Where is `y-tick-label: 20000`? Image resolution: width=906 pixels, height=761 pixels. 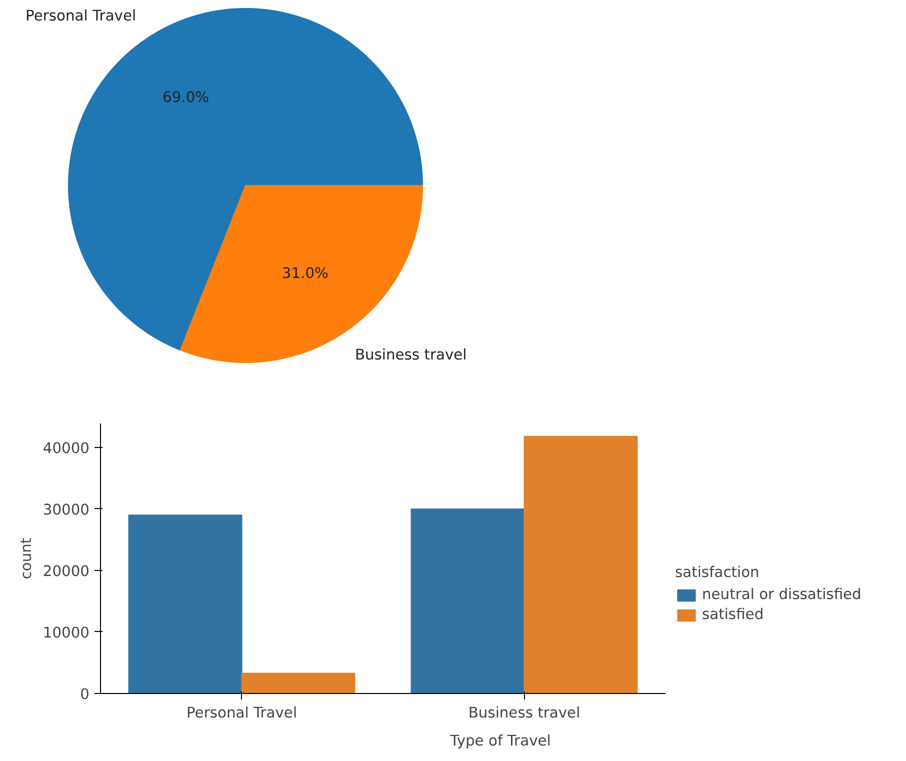
y-tick-label: 20000 is located at coordinates (66, 571).